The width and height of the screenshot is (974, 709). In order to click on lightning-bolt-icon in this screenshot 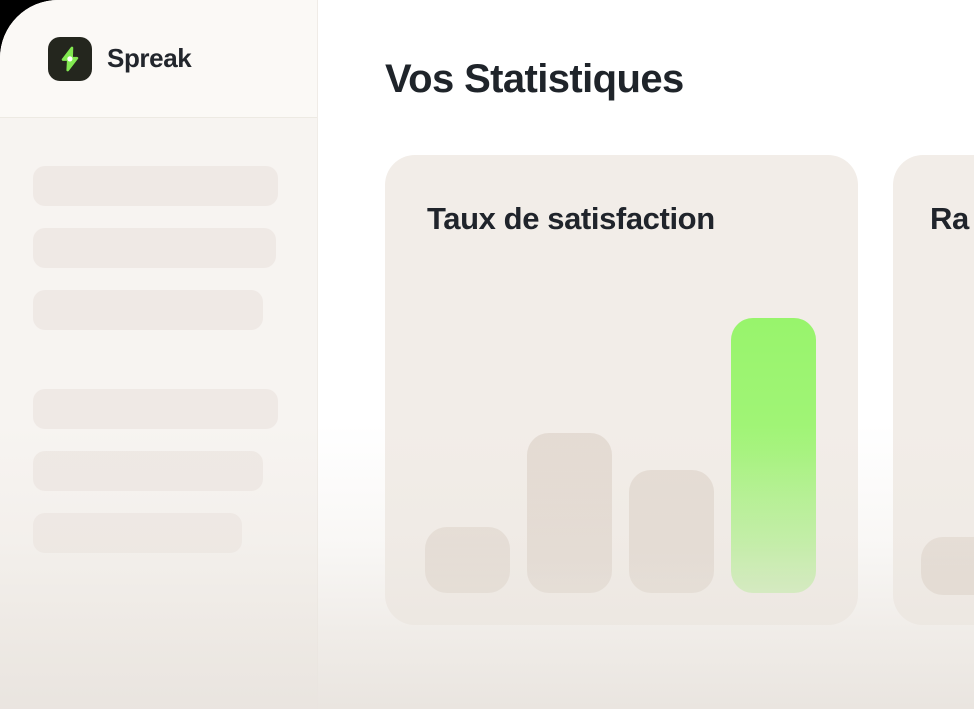, I will do `click(70, 58)`.